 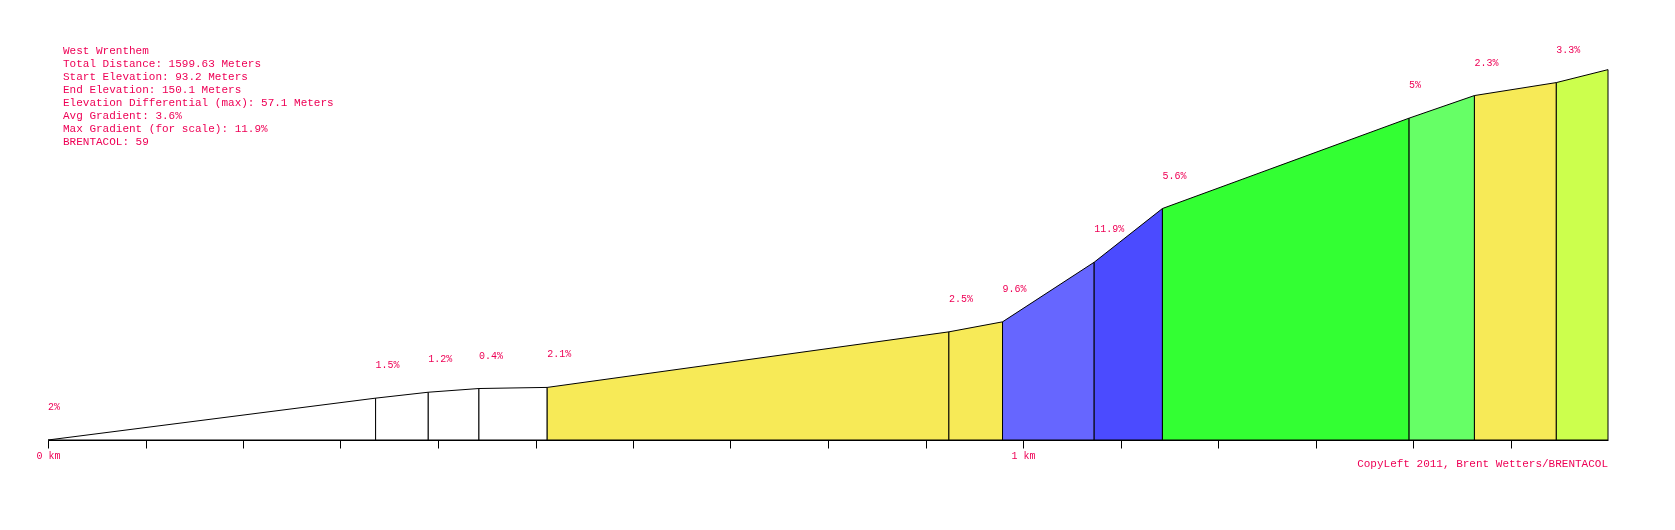 I want to click on annotation: 1.2%, so click(x=440, y=360).